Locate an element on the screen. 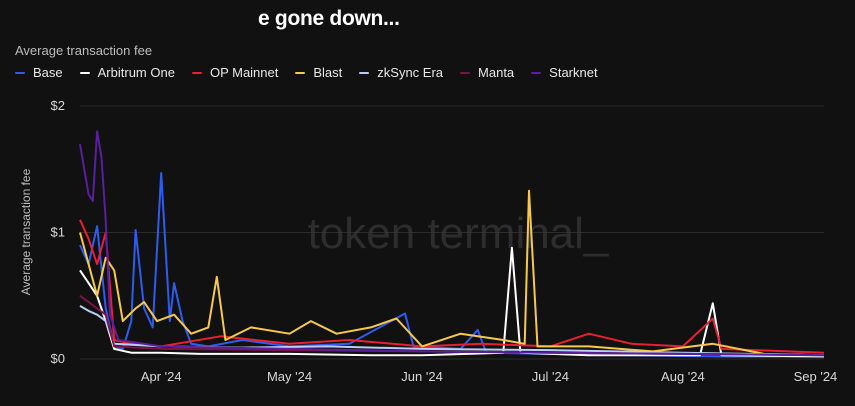 This screenshot has height=406, width=855. x-tick-label: Sep '24 is located at coordinates (816, 376).